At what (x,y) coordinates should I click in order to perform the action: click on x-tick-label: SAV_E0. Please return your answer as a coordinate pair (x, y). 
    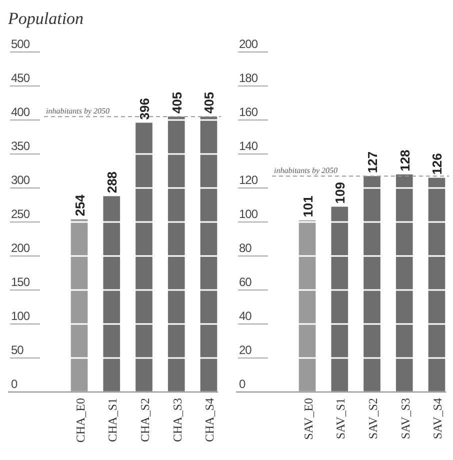
    Looking at the image, I should click on (308, 419).